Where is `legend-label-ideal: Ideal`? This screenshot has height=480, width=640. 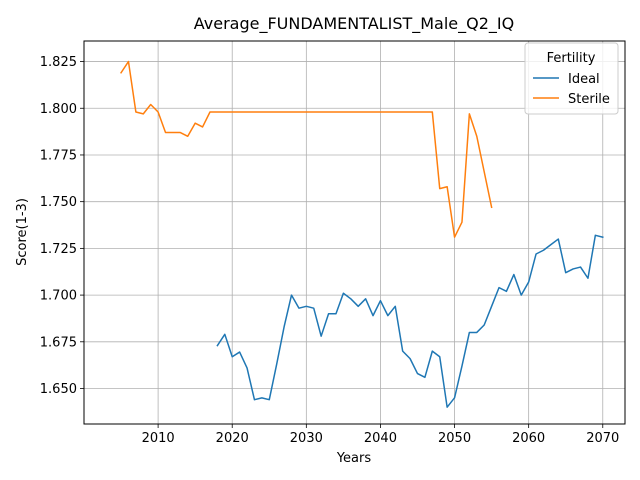 legend-label-ideal: Ideal is located at coordinates (584, 79).